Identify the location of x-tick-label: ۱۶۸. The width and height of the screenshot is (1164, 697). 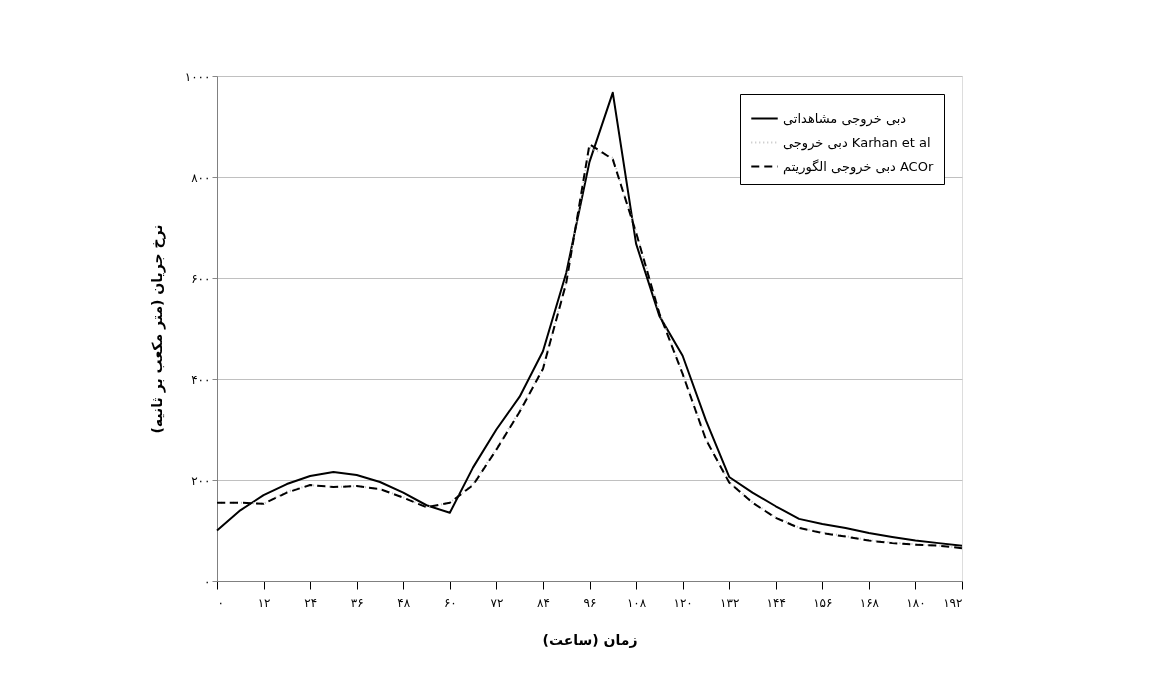
(869, 602).